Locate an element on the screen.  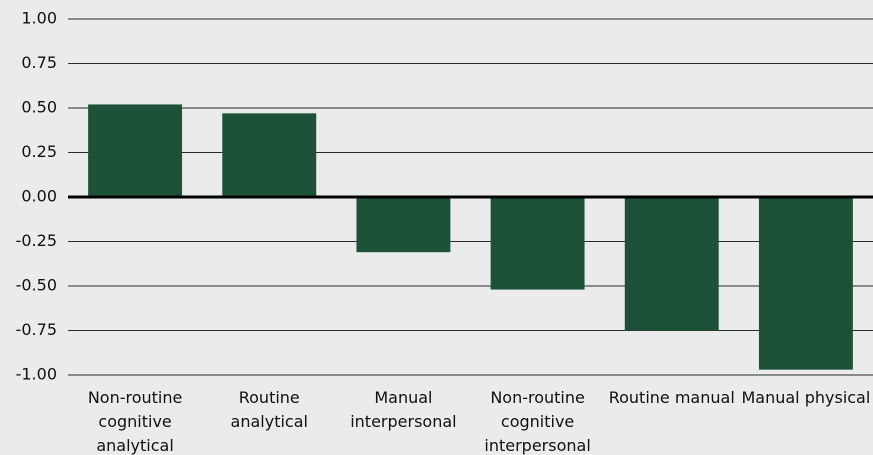
y-tick-label: 0.00 is located at coordinates (39, 196).